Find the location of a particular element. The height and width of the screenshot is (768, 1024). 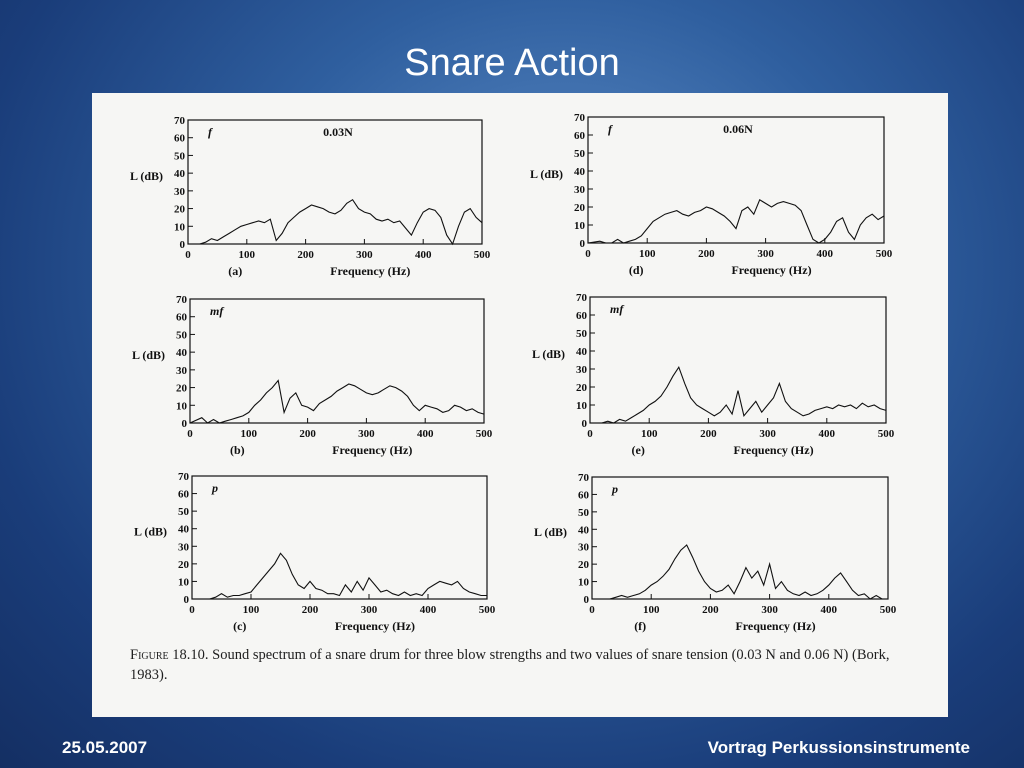

chart-1-ytick-label: 20 is located at coordinates (182, 389).